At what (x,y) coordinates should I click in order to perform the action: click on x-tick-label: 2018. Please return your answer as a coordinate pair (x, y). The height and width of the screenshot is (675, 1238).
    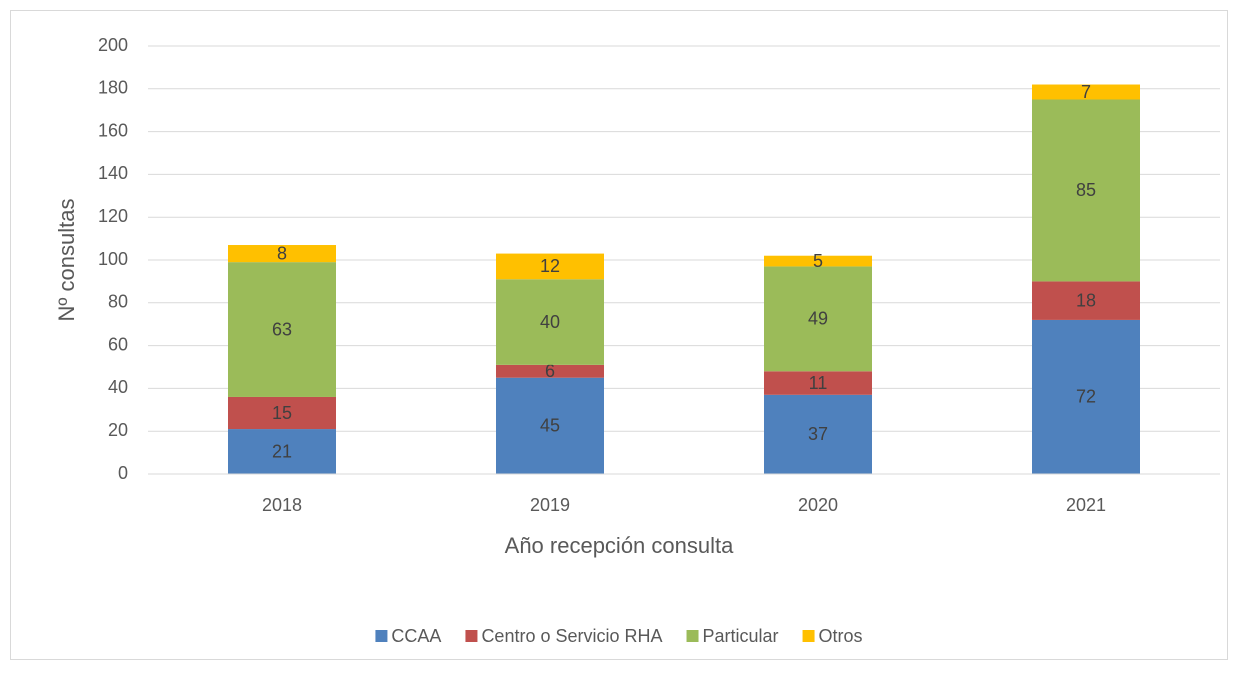
    Looking at the image, I should click on (282, 505).